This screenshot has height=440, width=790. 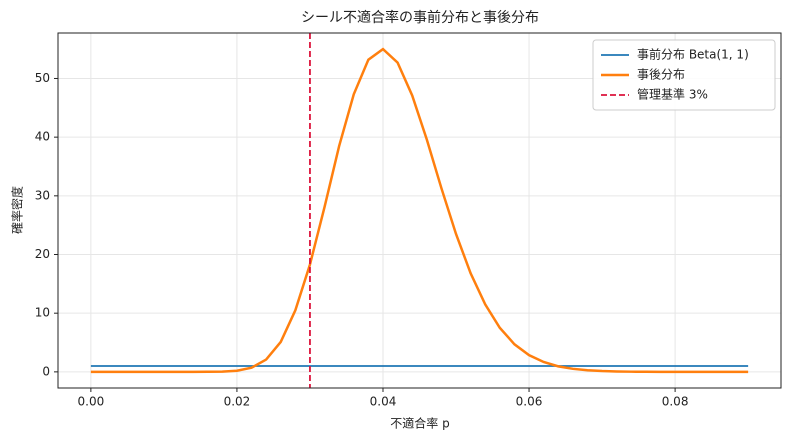 I want to click on x-tick-label: 0.04, so click(x=383, y=402).